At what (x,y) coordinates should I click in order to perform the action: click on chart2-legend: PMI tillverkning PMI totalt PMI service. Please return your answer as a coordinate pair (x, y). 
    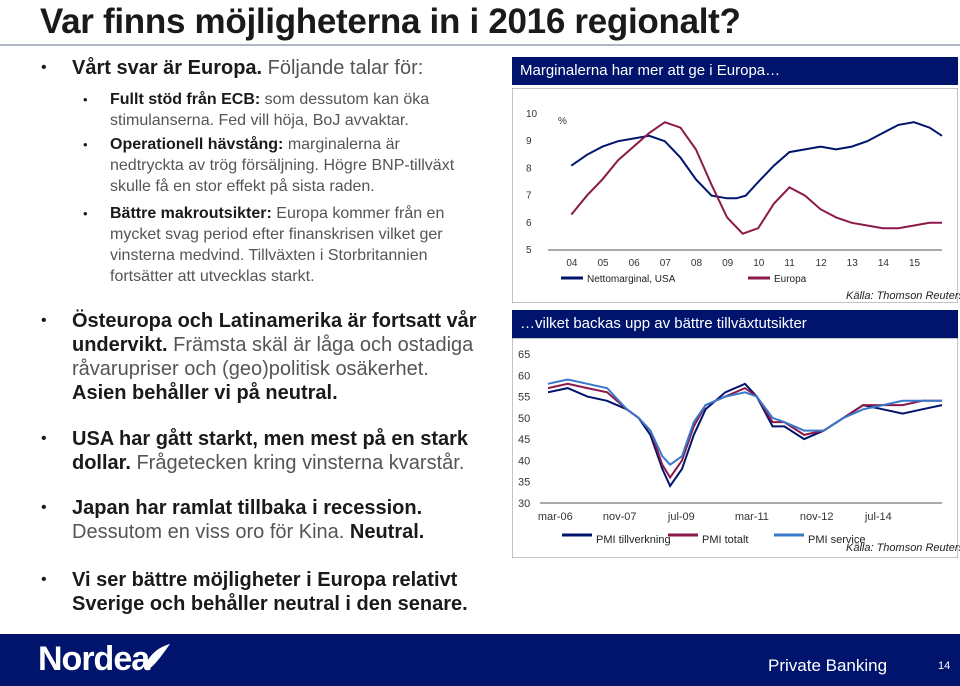
    Looking at the image, I should click on (713, 539).